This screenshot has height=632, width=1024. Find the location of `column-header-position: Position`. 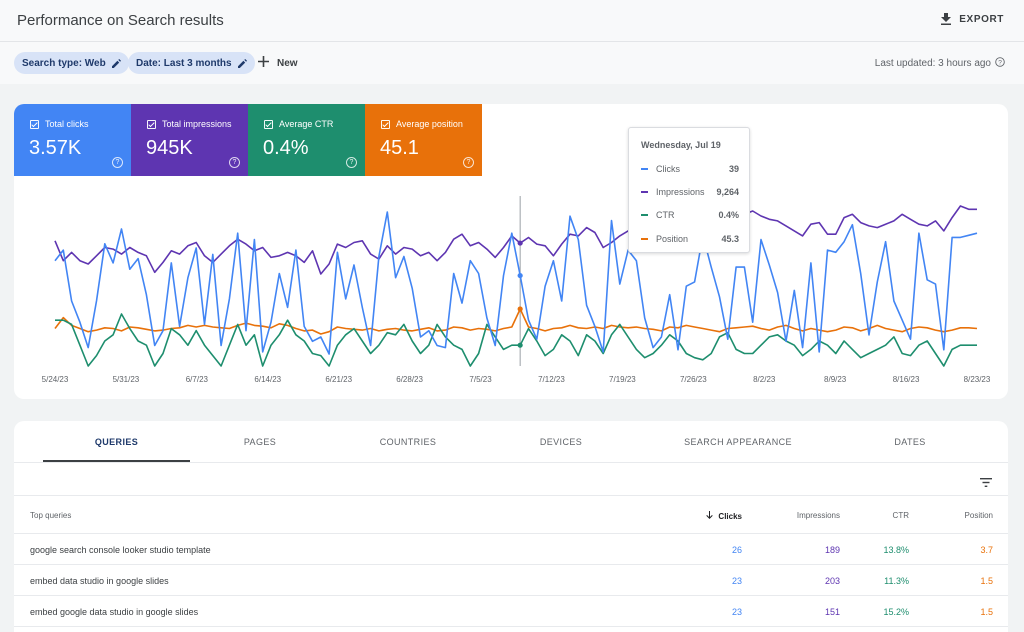

column-header-position: Position is located at coordinates (978, 515).